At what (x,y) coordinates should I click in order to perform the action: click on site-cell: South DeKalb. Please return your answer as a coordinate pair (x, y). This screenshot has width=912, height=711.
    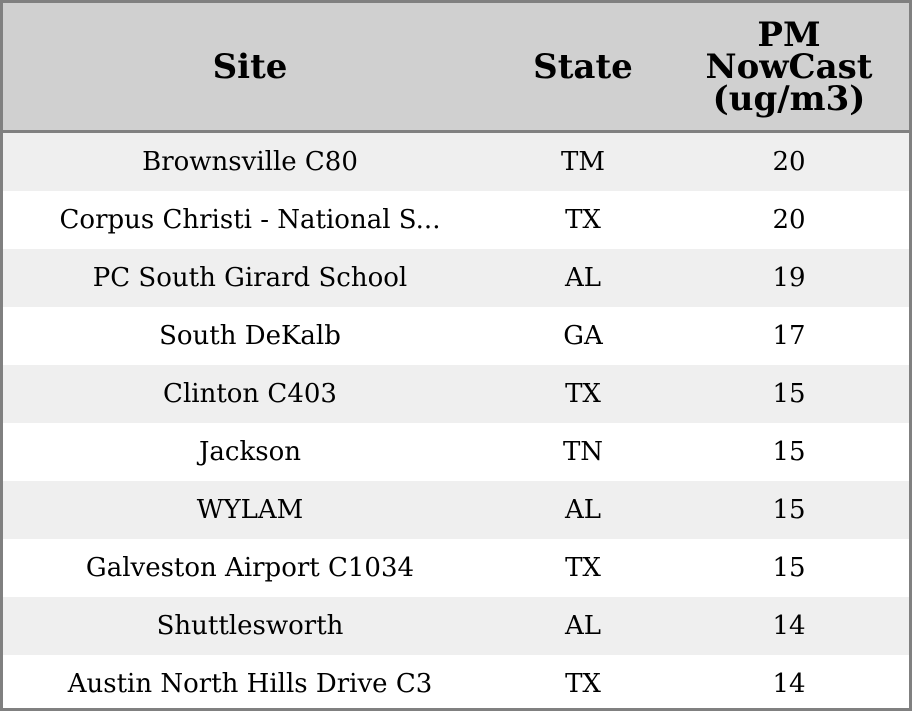
    Looking at the image, I should click on (250, 336).